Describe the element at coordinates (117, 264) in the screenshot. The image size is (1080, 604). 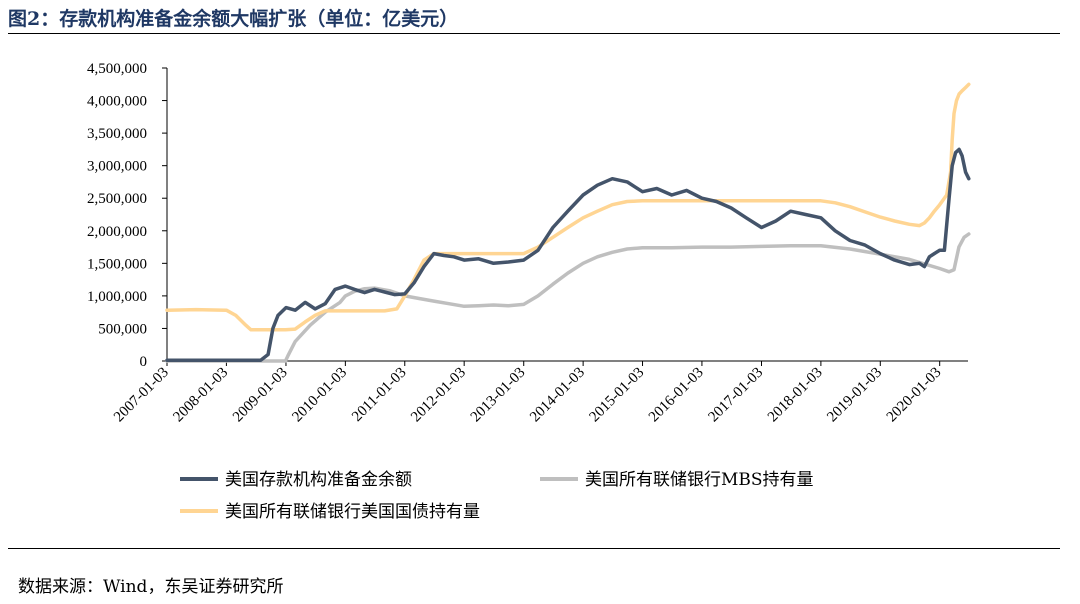
I see `y-tick-label: 1,500,000` at that location.